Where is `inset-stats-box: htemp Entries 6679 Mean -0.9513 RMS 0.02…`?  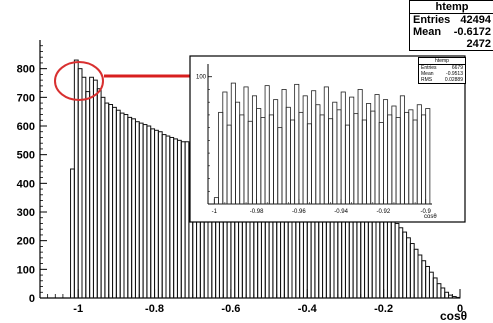
inset-stats-box: htemp Entries 6679 Mean -0.9513 RMS 0.02… is located at coordinates (442, 70).